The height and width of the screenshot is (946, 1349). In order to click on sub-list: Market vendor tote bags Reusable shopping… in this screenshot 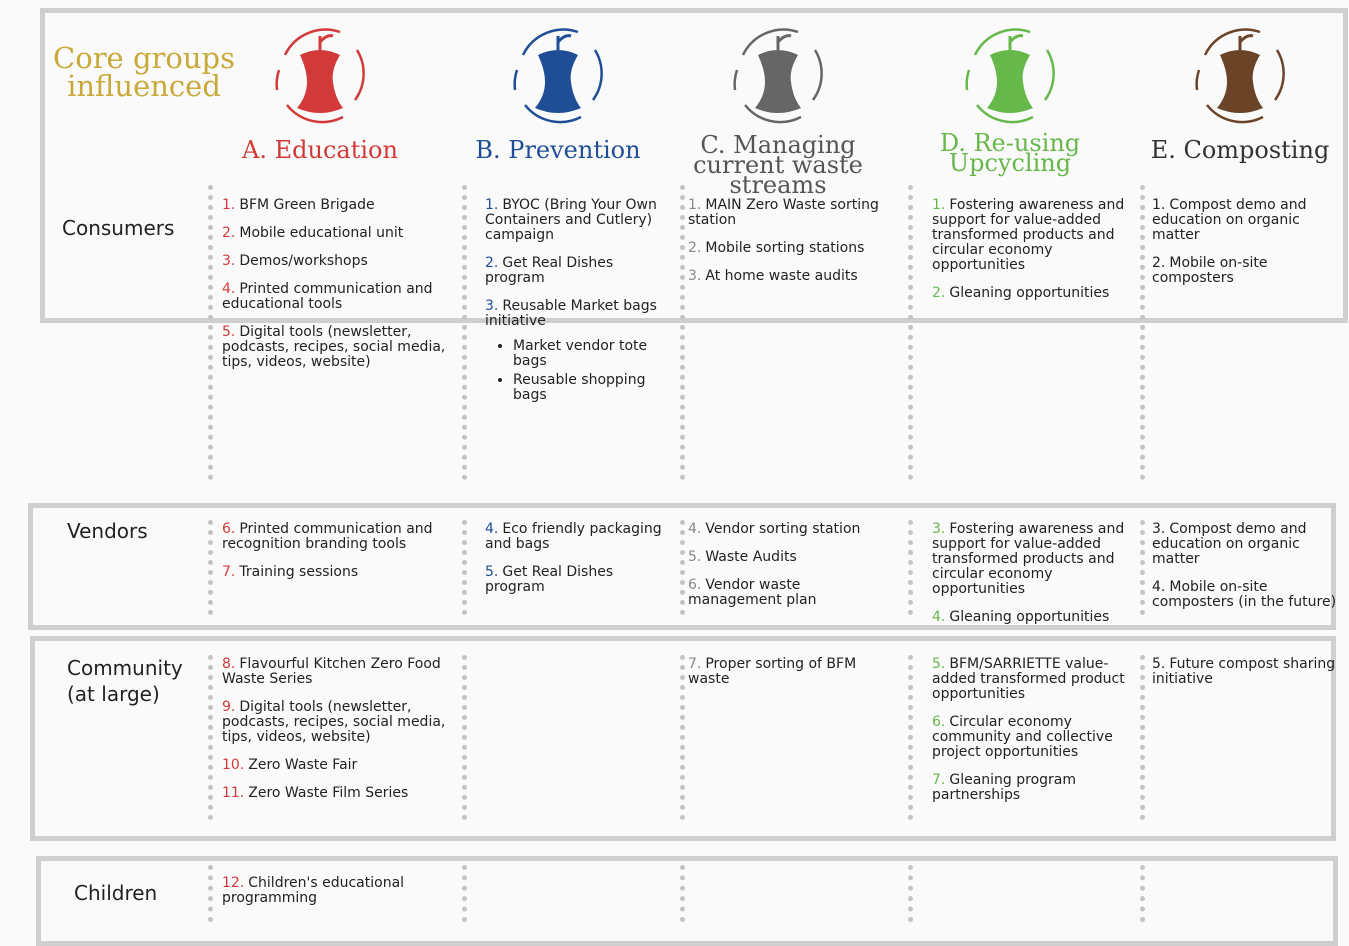, I will do `click(591, 371)`.